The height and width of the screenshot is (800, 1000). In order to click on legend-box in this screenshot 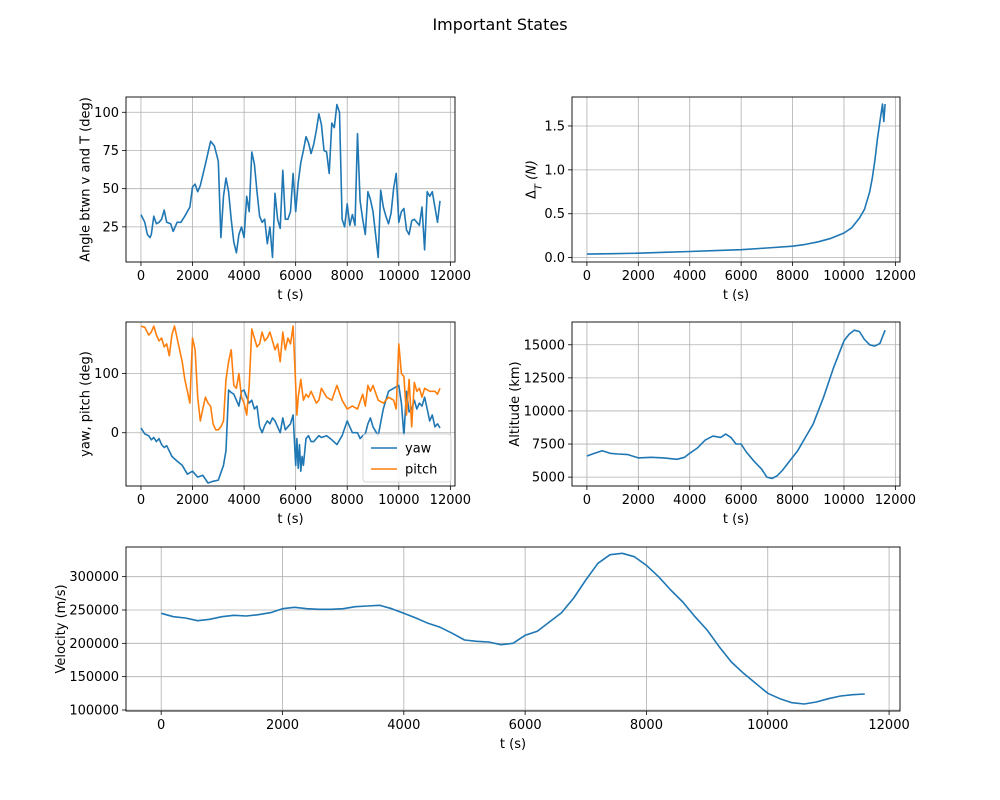, I will do `click(407, 458)`.